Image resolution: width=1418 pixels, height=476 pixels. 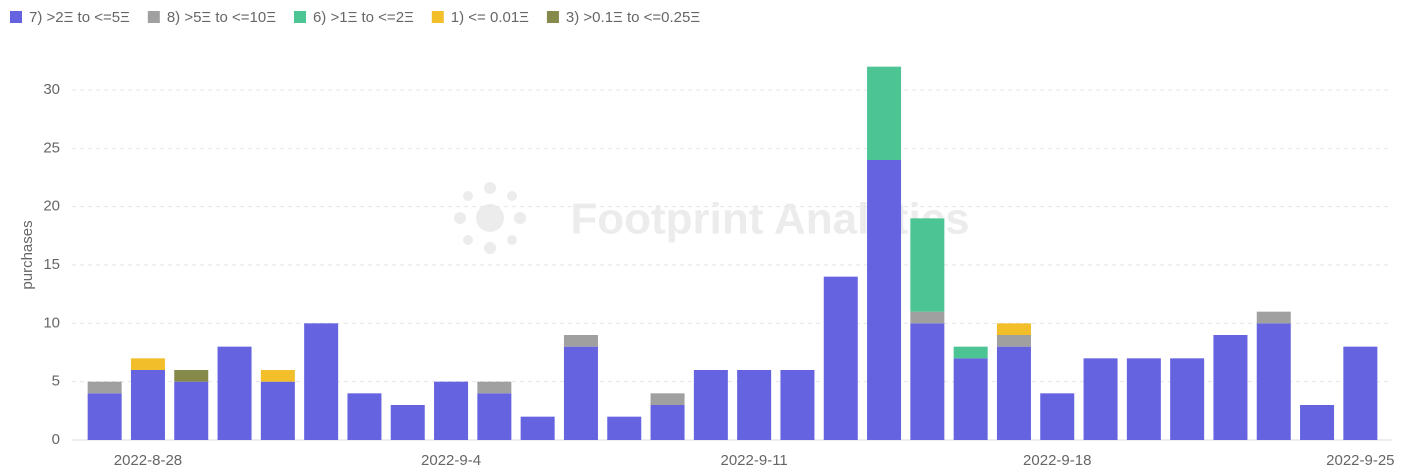 I want to click on legend-label: 3) >0.1Ξ to <=0.25Ξ, so click(x=633, y=17).